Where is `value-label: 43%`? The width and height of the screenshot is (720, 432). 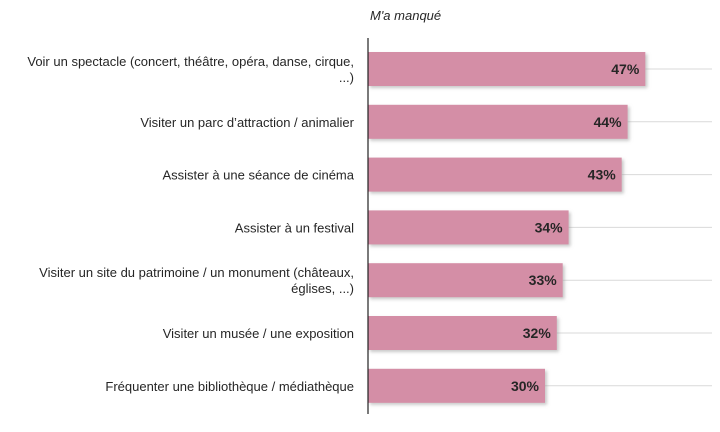
value-label: 43% is located at coordinates (602, 175).